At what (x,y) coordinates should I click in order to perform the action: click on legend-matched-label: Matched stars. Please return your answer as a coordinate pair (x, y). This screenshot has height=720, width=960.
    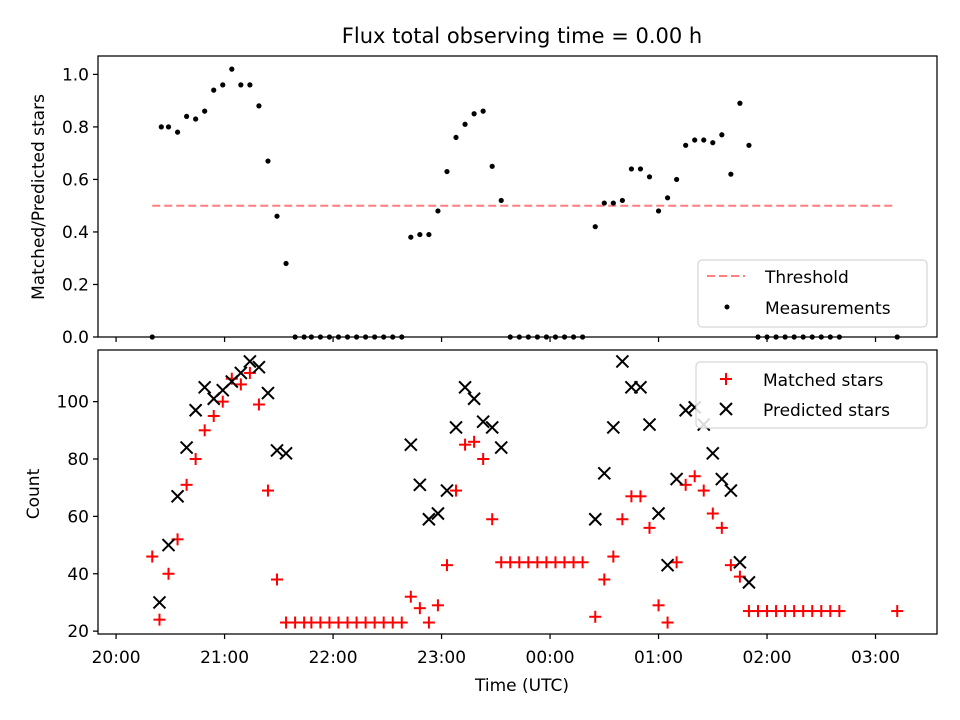
    Looking at the image, I should click on (823, 381).